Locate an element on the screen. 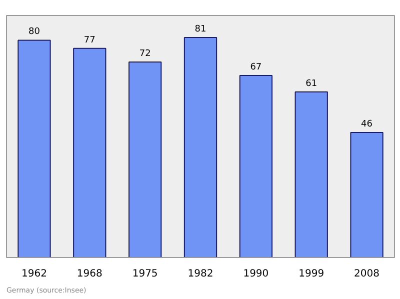 Image resolution: width=400 pixels, height=299 pixels. data-label: 80 is located at coordinates (34, 32).